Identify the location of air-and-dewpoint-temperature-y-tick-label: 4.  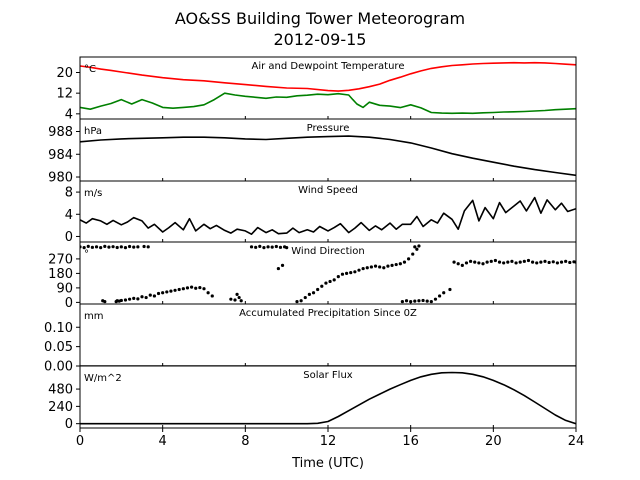
(69, 114).